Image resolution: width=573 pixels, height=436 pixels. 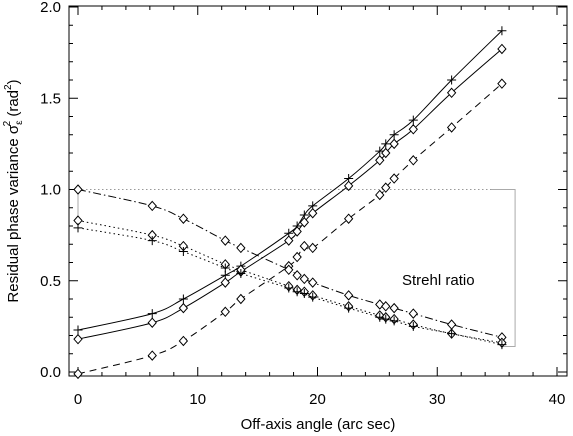 I want to click on y-tick-label: 1.5, so click(x=50, y=98).